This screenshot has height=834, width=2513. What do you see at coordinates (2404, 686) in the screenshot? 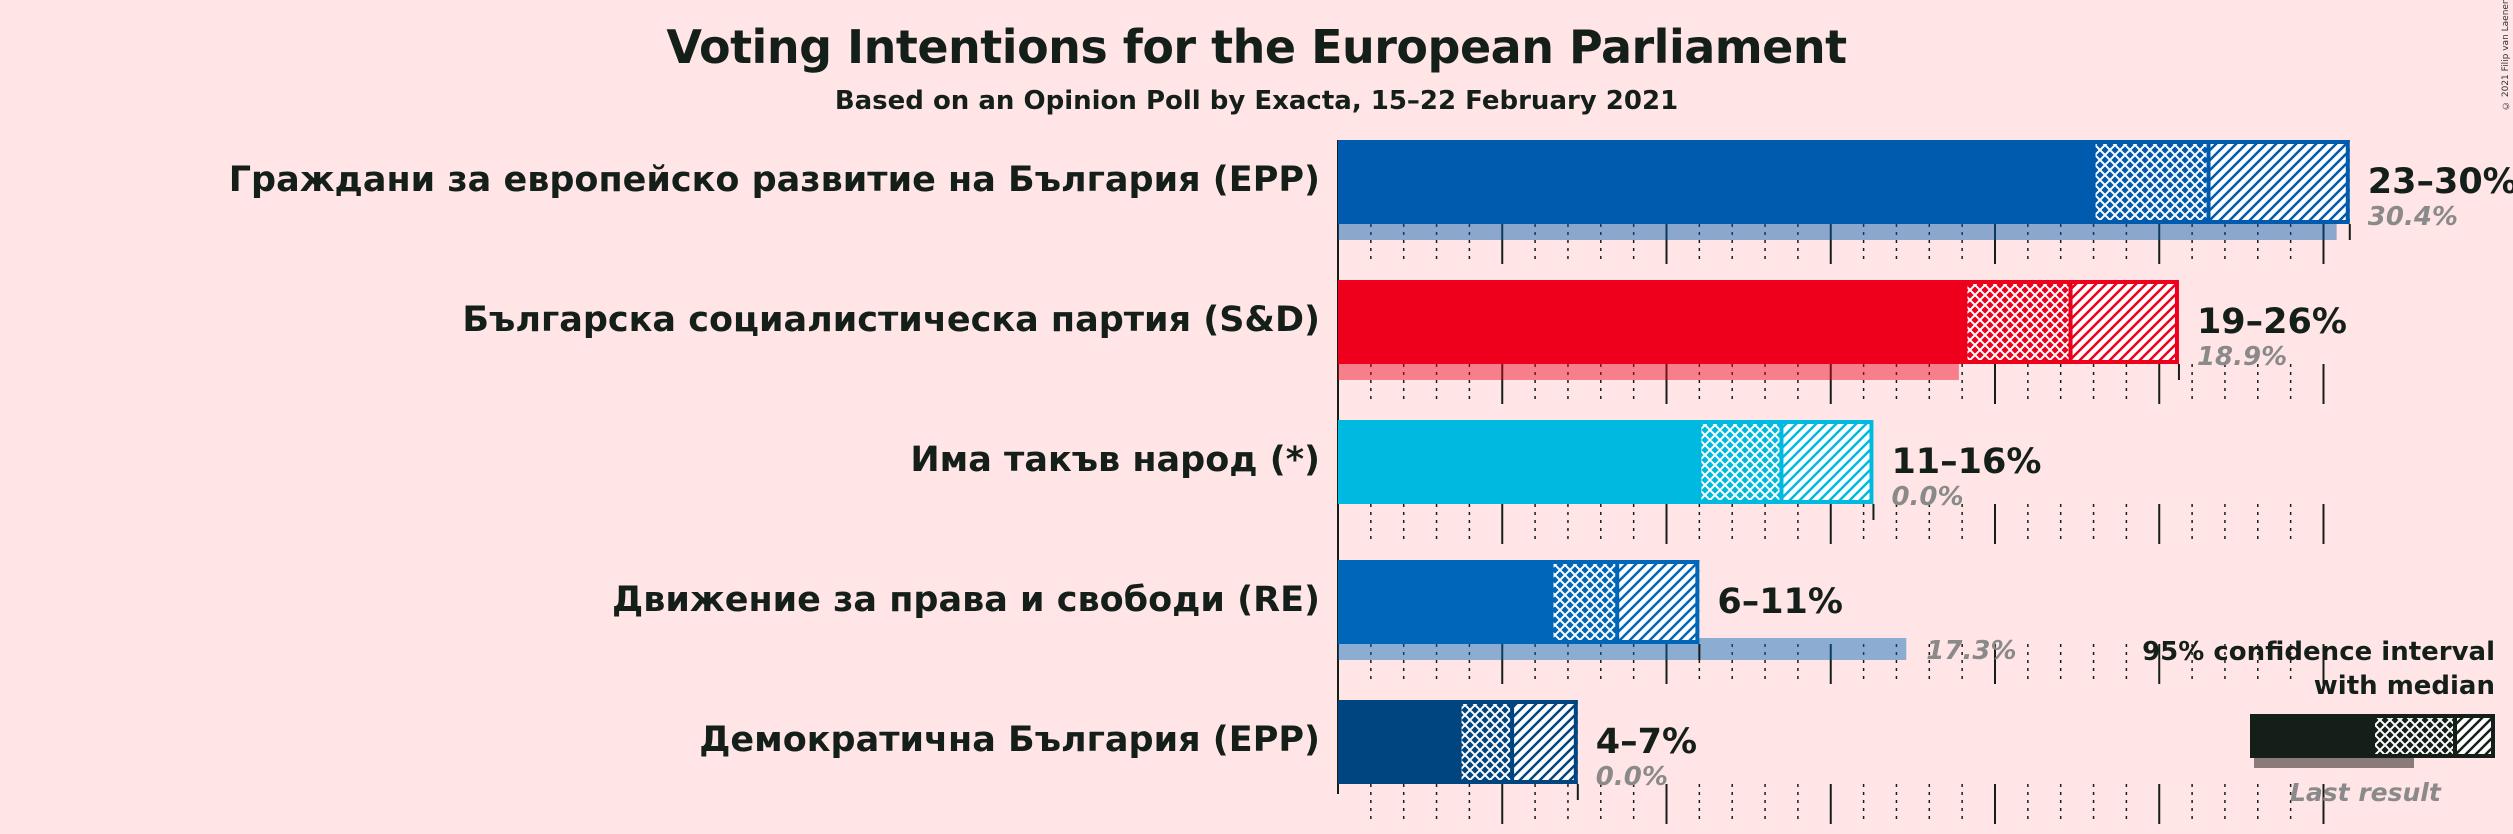
I see `legend-title-line2: with median` at bounding box center [2404, 686].